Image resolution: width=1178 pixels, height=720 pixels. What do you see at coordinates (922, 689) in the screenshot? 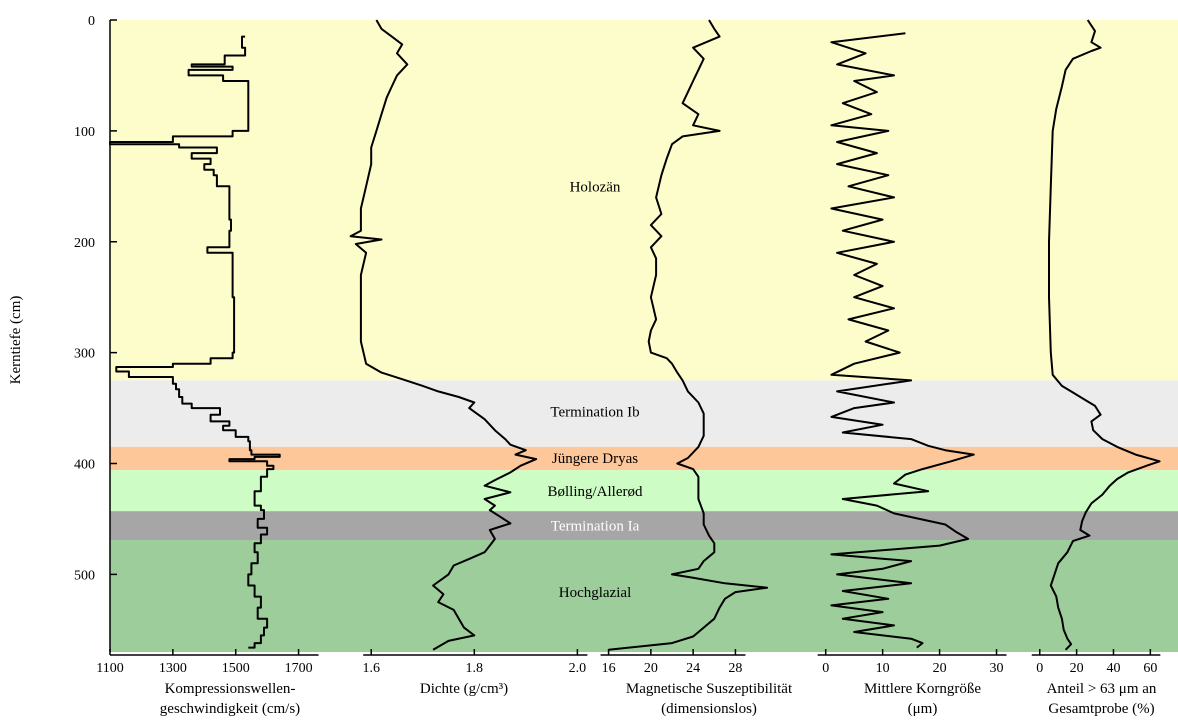
I see `panel-title: Mittlere Korngröße` at bounding box center [922, 689].